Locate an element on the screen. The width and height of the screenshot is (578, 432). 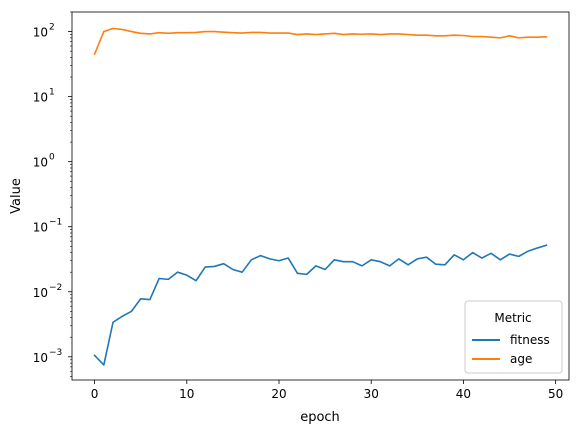
x-tick-label: 20 is located at coordinates (278, 394).